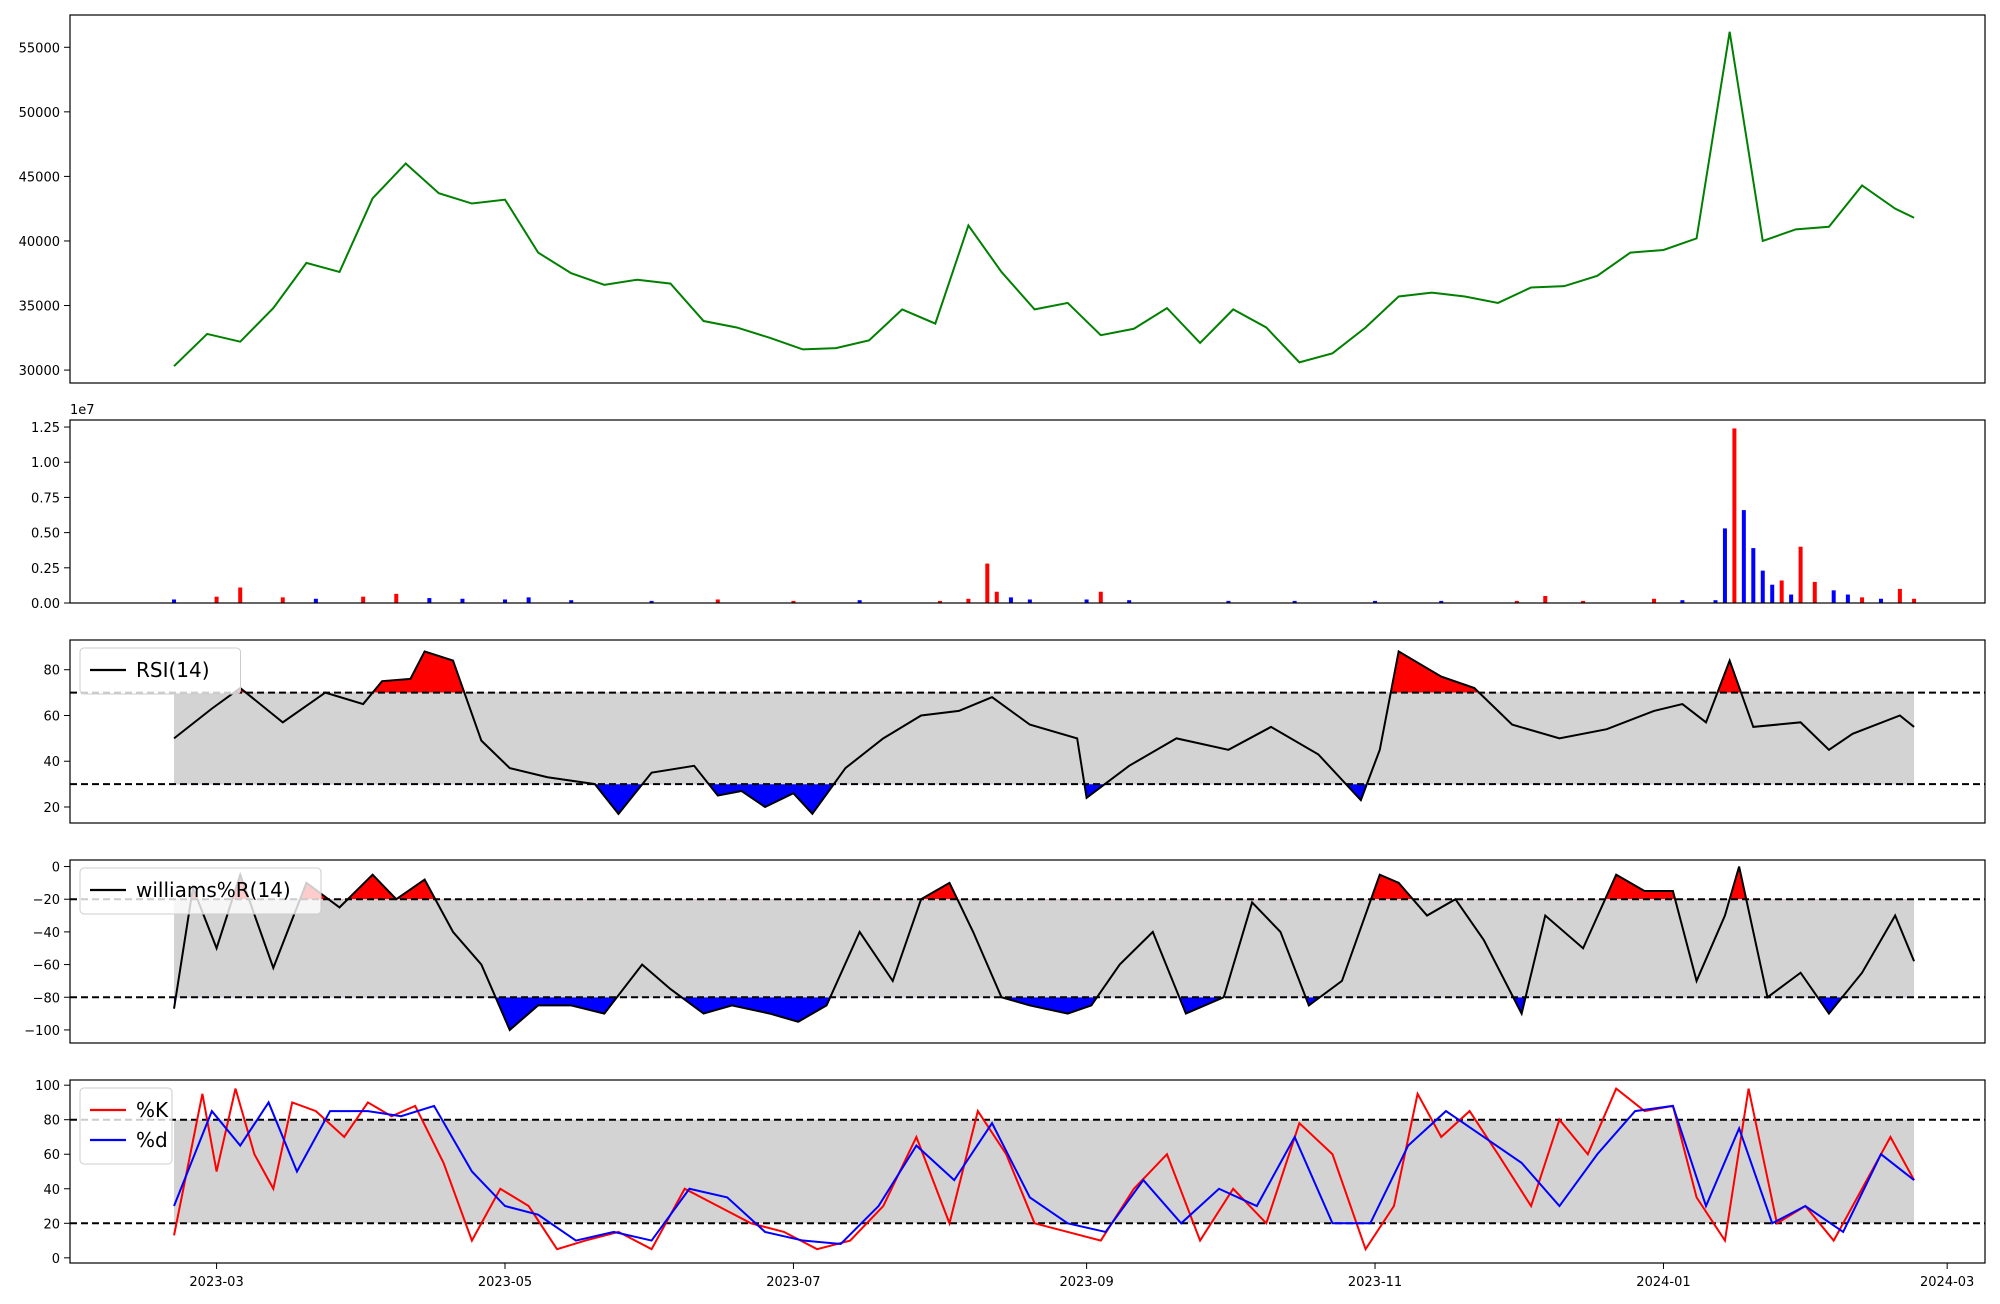  What do you see at coordinates (152, 1110) in the screenshot?
I see `legend-label: %K` at bounding box center [152, 1110].